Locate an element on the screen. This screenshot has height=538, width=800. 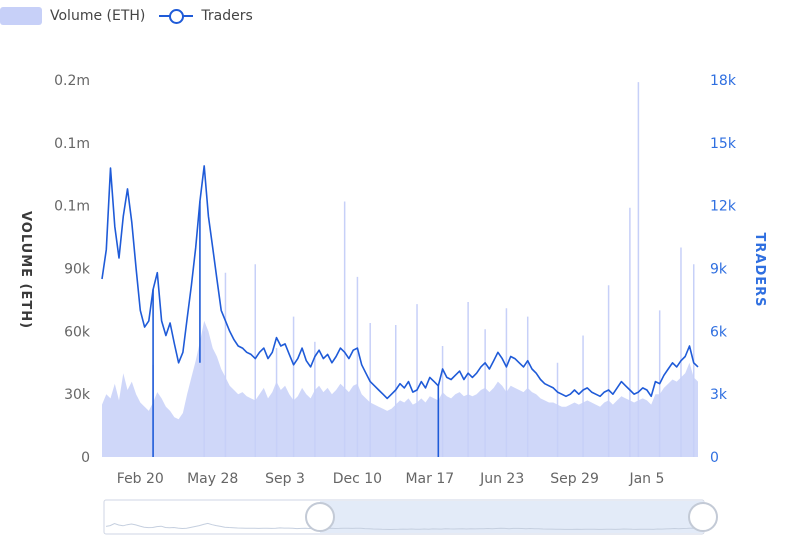
legend-traders-label: Traders is located at coordinates (227, 16).